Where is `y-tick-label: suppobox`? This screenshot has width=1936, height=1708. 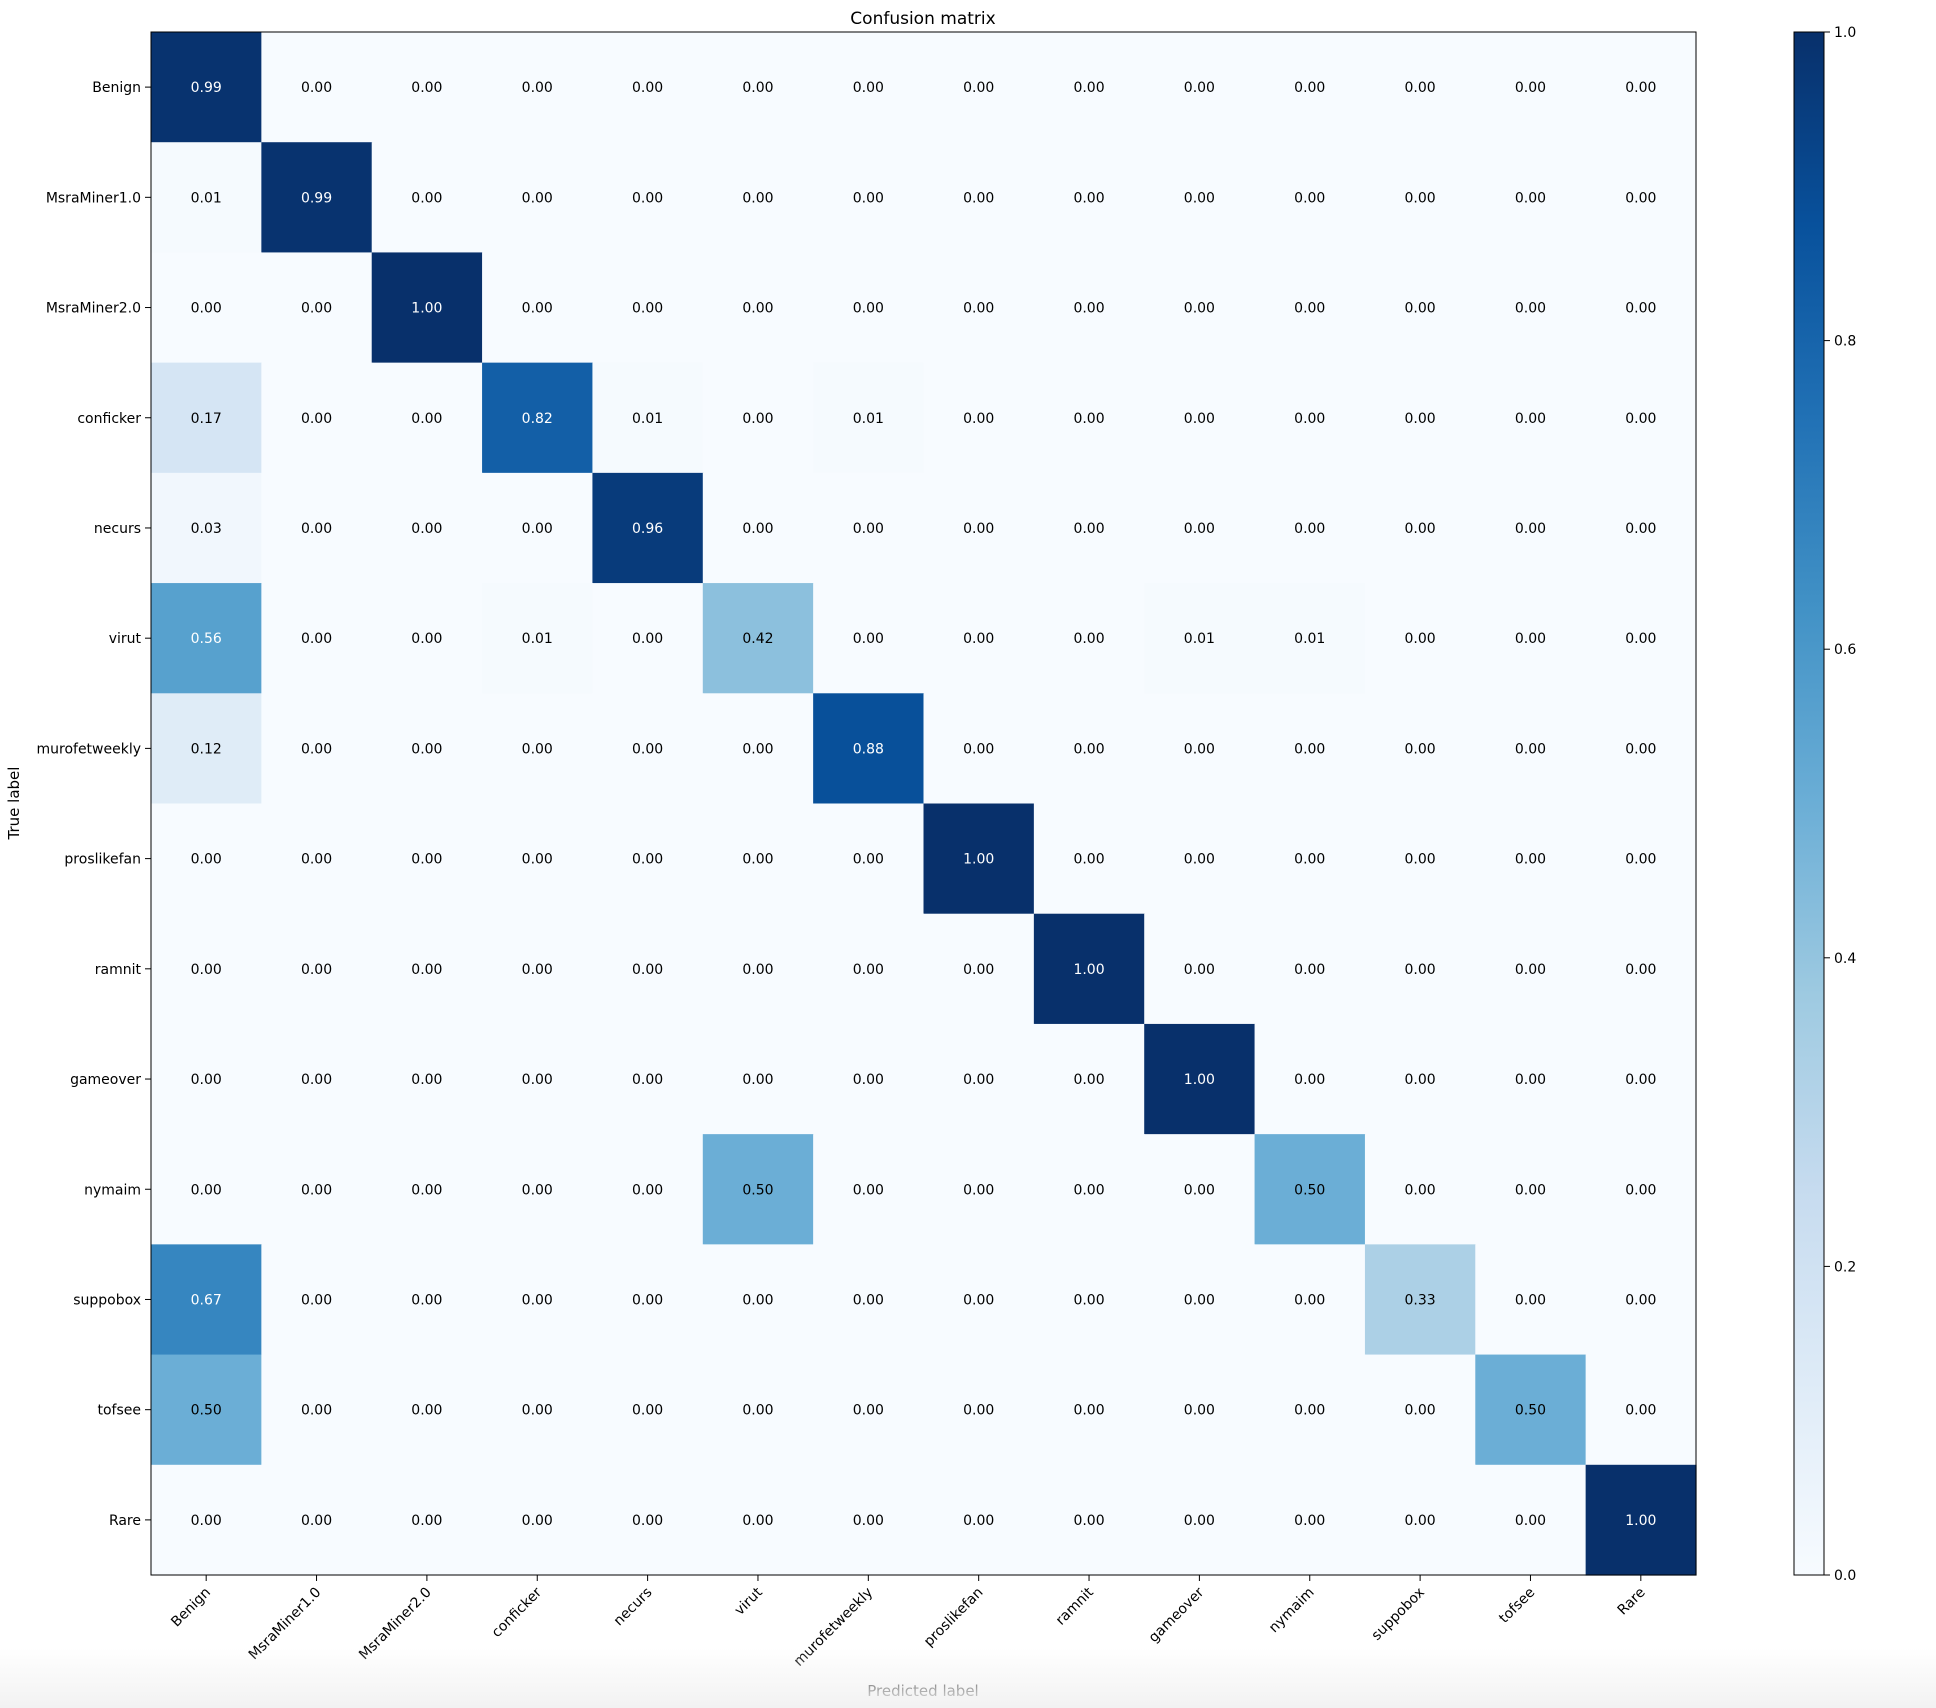 y-tick-label: suppobox is located at coordinates (107, 1300).